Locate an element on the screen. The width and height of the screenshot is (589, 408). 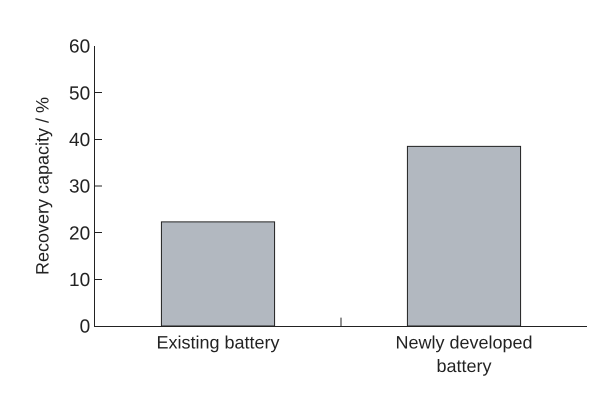
y-axis-title: Recovery capacity / % is located at coordinates (42, 186).